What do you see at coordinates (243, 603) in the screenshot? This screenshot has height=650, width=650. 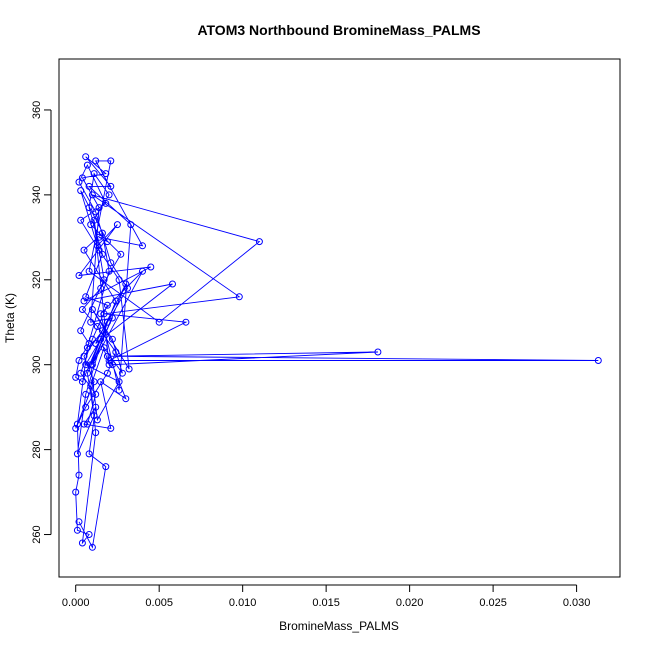 I see `x-tick-label: 0.010` at bounding box center [243, 603].